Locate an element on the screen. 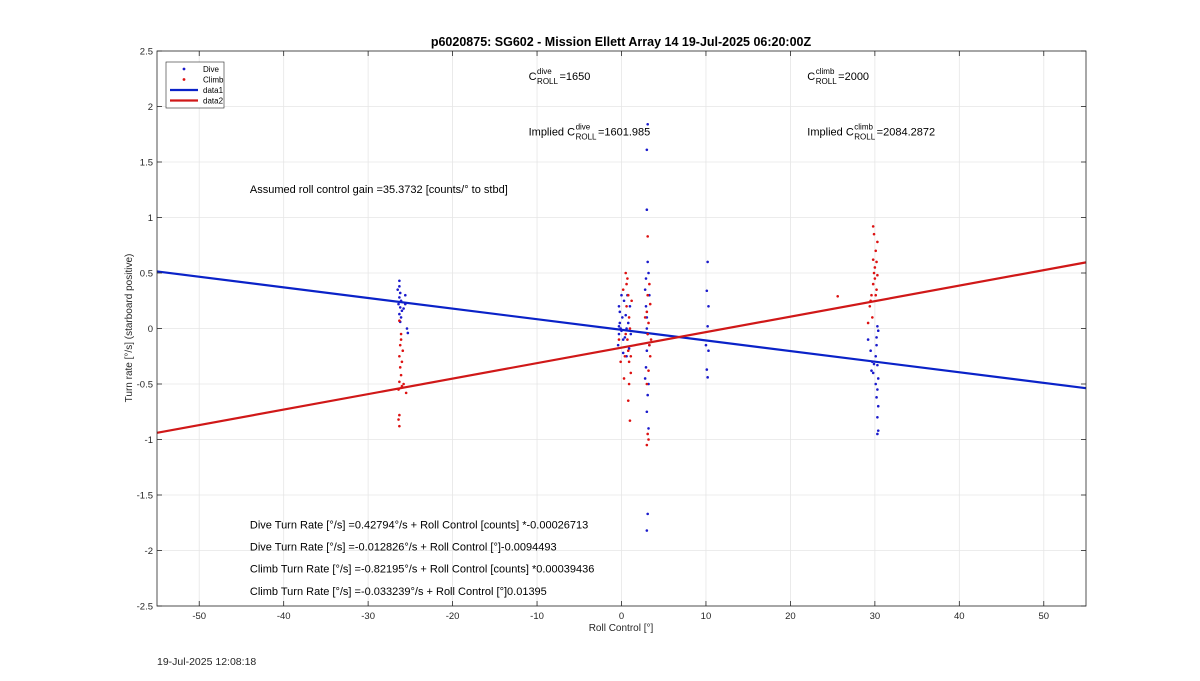 Image resolution: width=1200 pixels, height=681 pixels. coefficient-superscript: climb is located at coordinates (863, 126).